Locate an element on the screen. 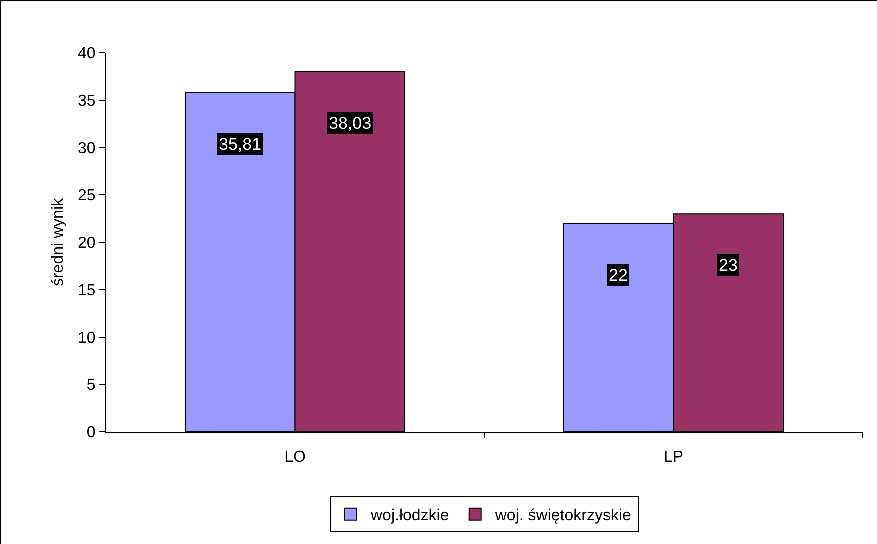  y-axis-title: średni wynik is located at coordinates (58, 242).